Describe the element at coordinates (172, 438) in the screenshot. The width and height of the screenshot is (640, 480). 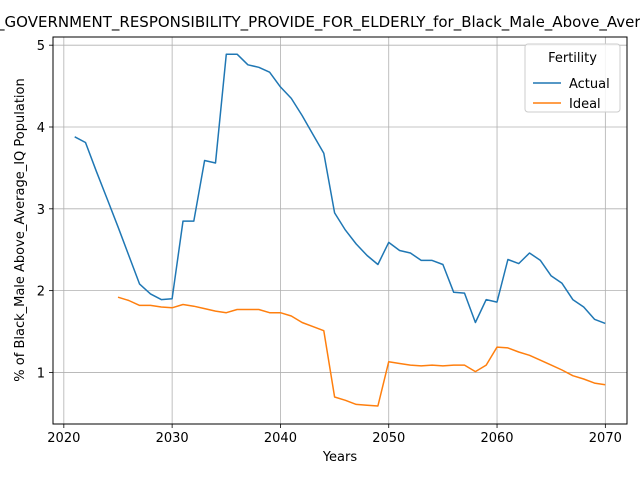
I see `x-tick-label: 2030` at that location.